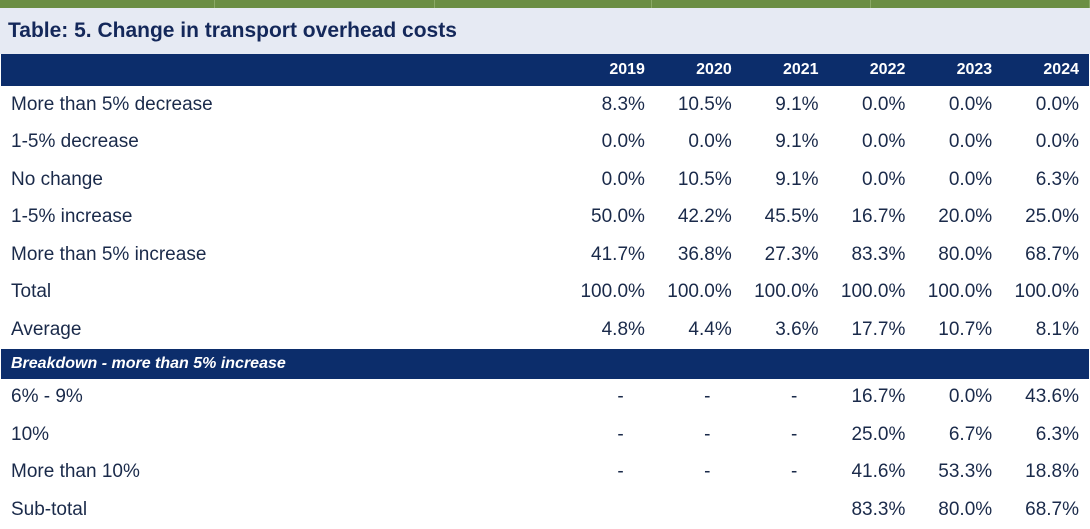 The image size is (1090, 529). Describe the element at coordinates (791, 217) in the screenshot. I see `cell-value: 45.5%` at that location.